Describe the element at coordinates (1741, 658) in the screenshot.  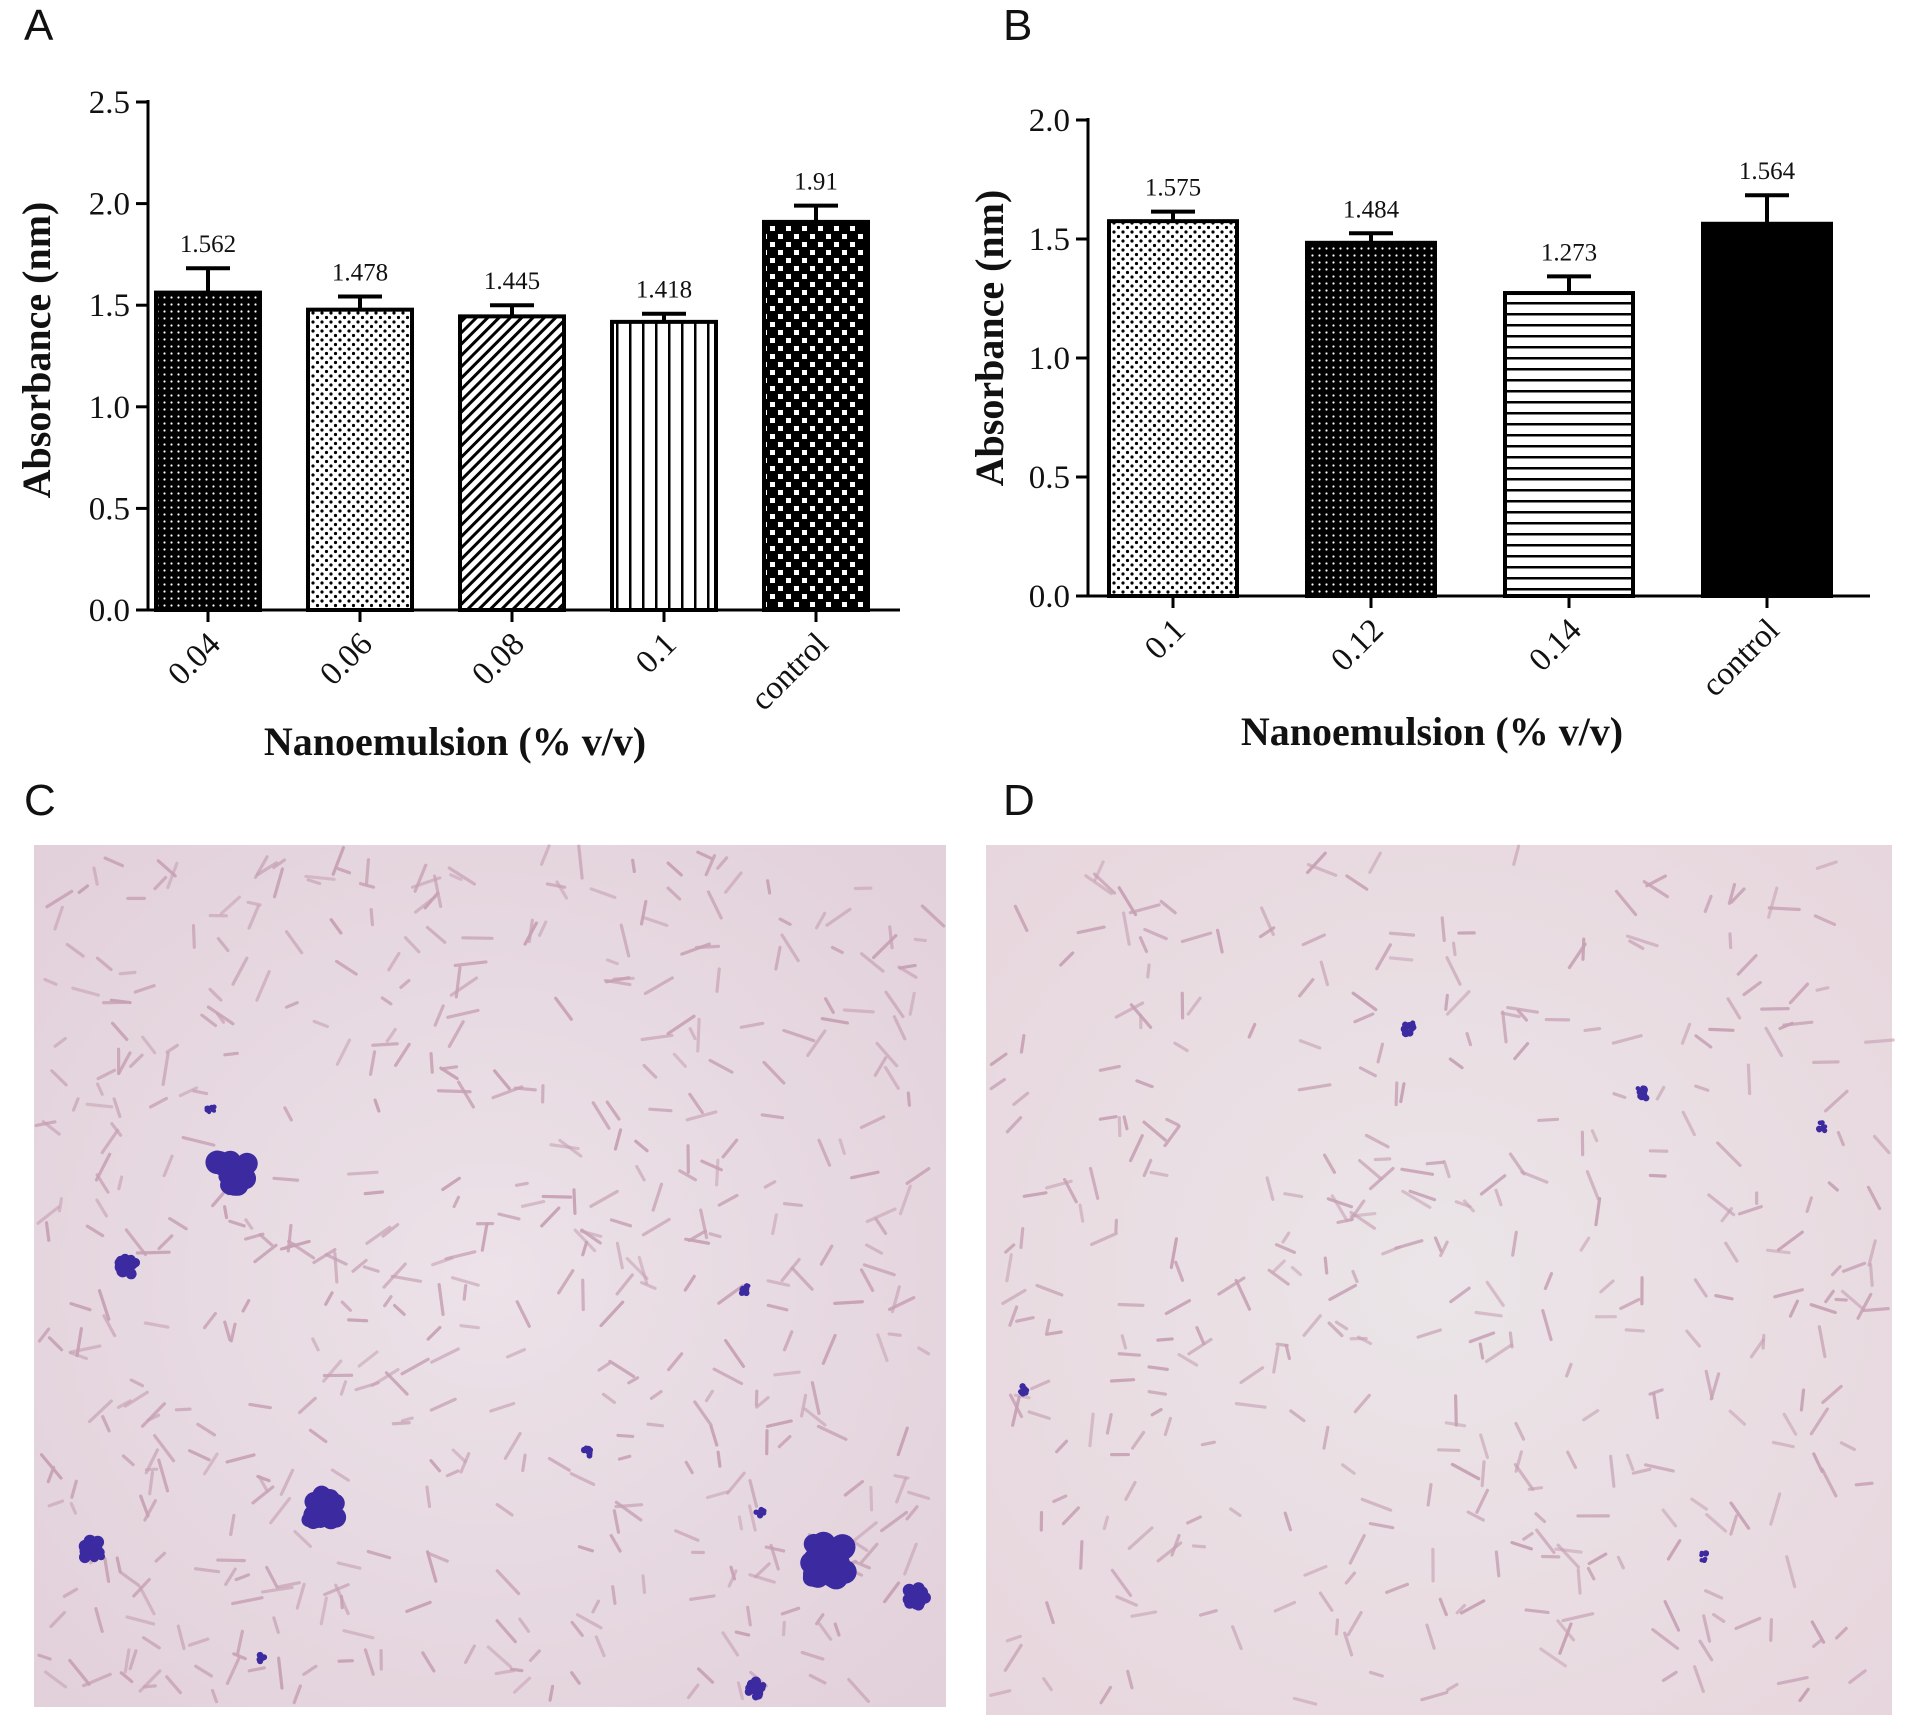
I see `x-tick-label: control` at that location.